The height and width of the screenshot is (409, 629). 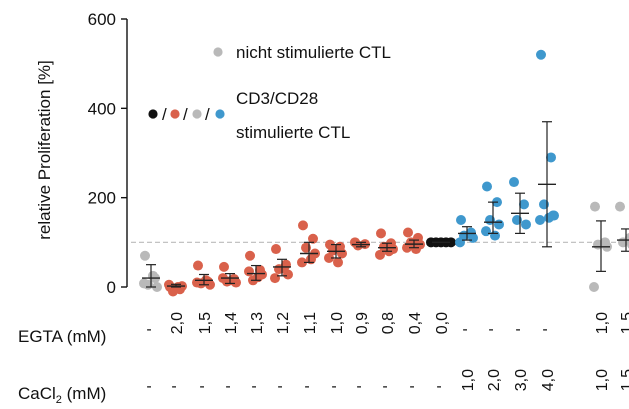 What do you see at coordinates (313, 52) in the screenshot?
I see `legend-label-unstimulated: nicht stimulierte CTL` at bounding box center [313, 52].